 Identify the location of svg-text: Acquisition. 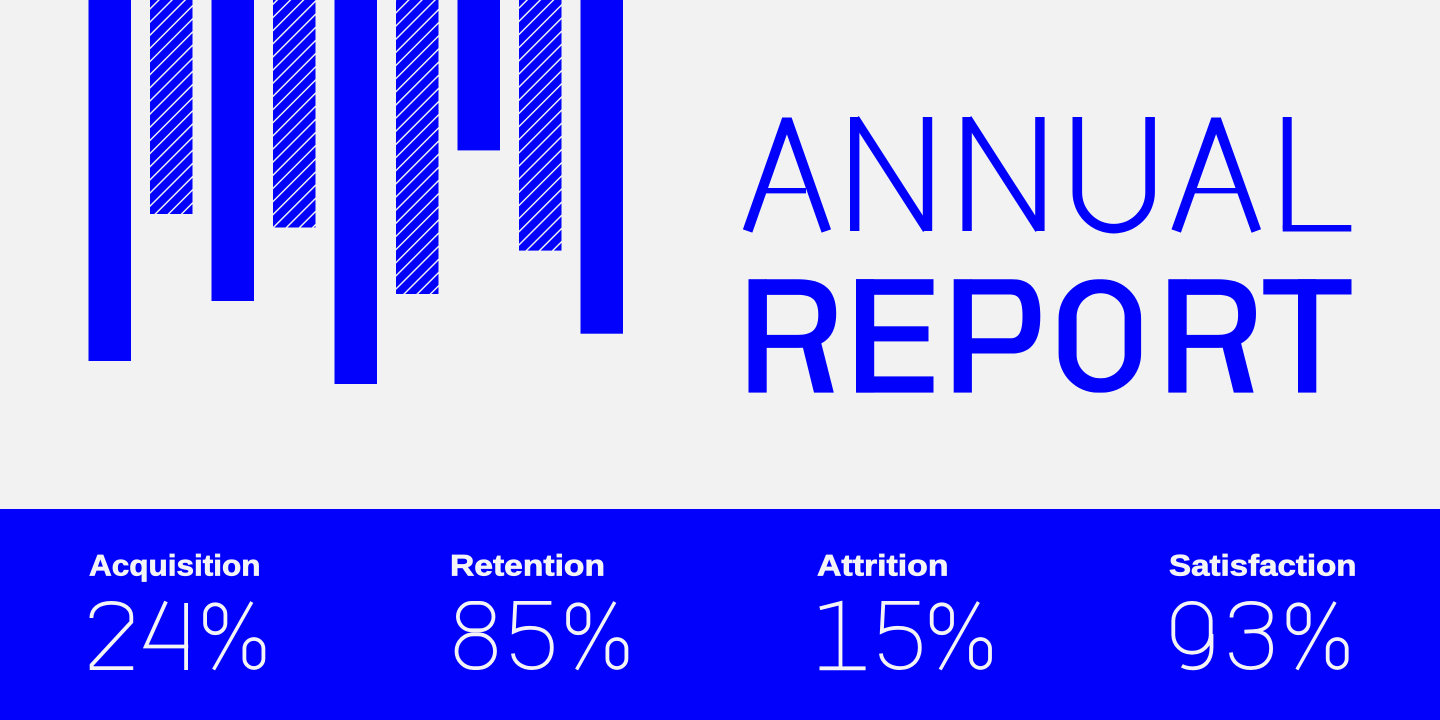
(175, 566).